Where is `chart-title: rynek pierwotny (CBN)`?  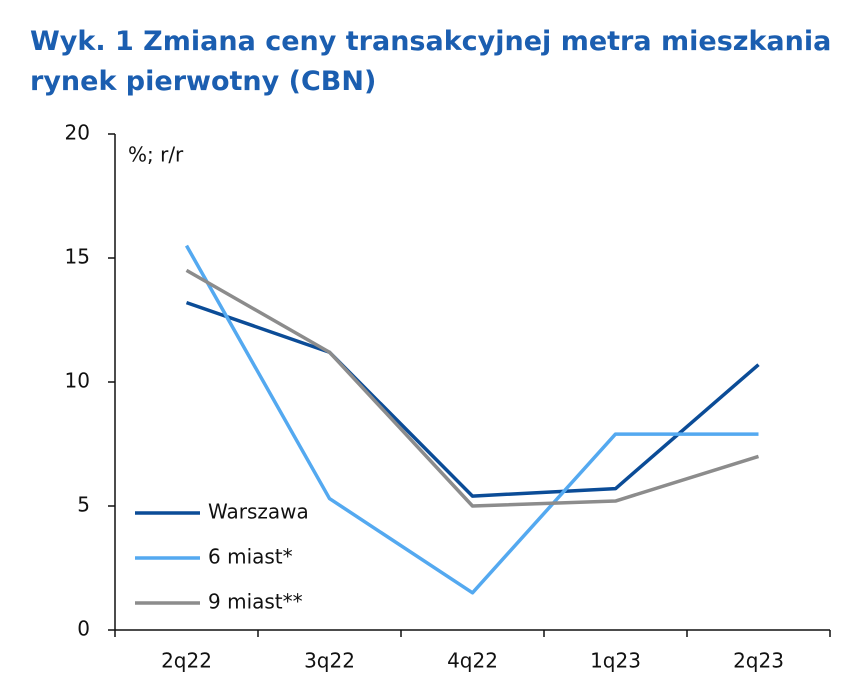
chart-title: rynek pierwotny (CBN) is located at coordinates (203, 81).